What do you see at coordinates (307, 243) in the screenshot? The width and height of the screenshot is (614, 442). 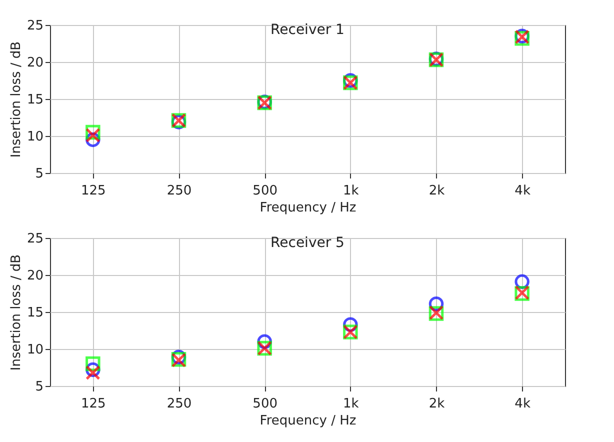 I see `chart-title: Receiver 5` at bounding box center [307, 243].